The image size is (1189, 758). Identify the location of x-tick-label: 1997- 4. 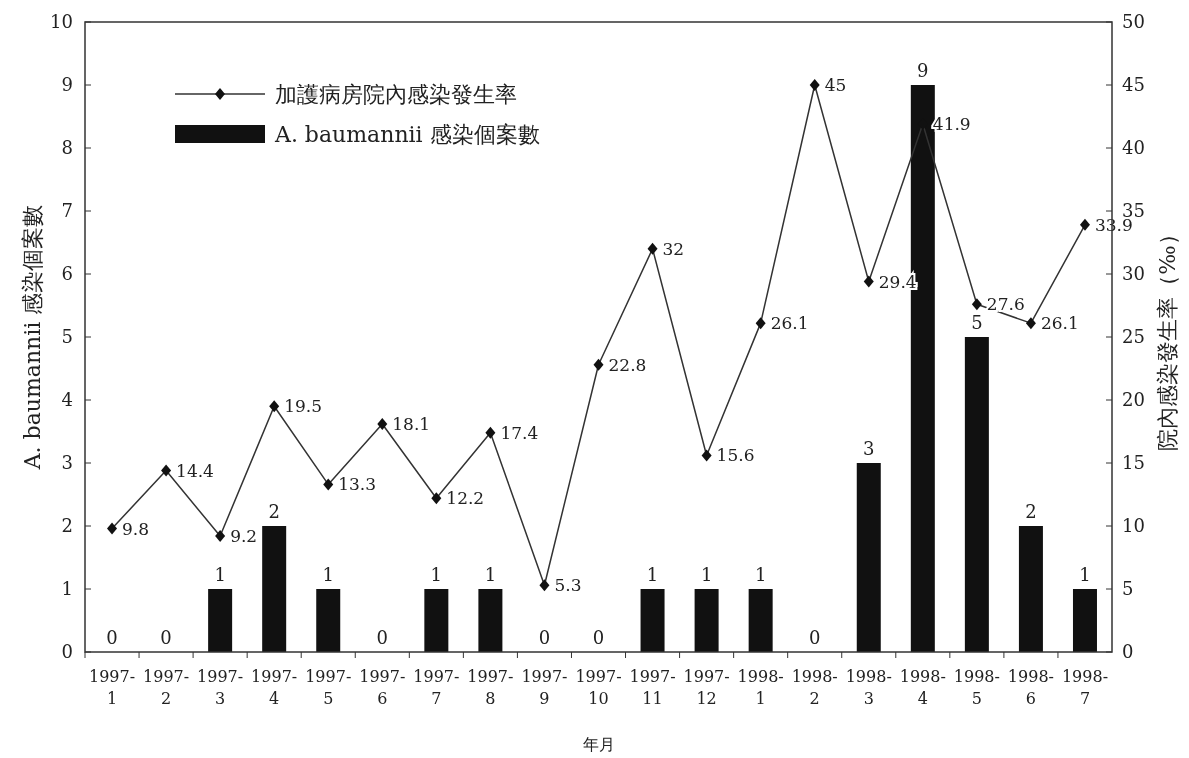
(274, 687).